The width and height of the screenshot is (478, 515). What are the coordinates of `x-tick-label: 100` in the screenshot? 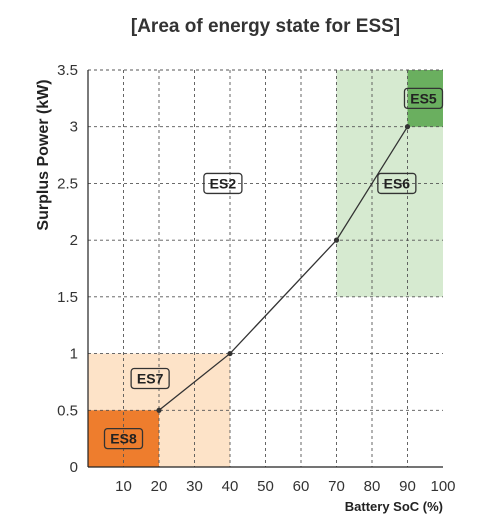 It's located at (442, 486).